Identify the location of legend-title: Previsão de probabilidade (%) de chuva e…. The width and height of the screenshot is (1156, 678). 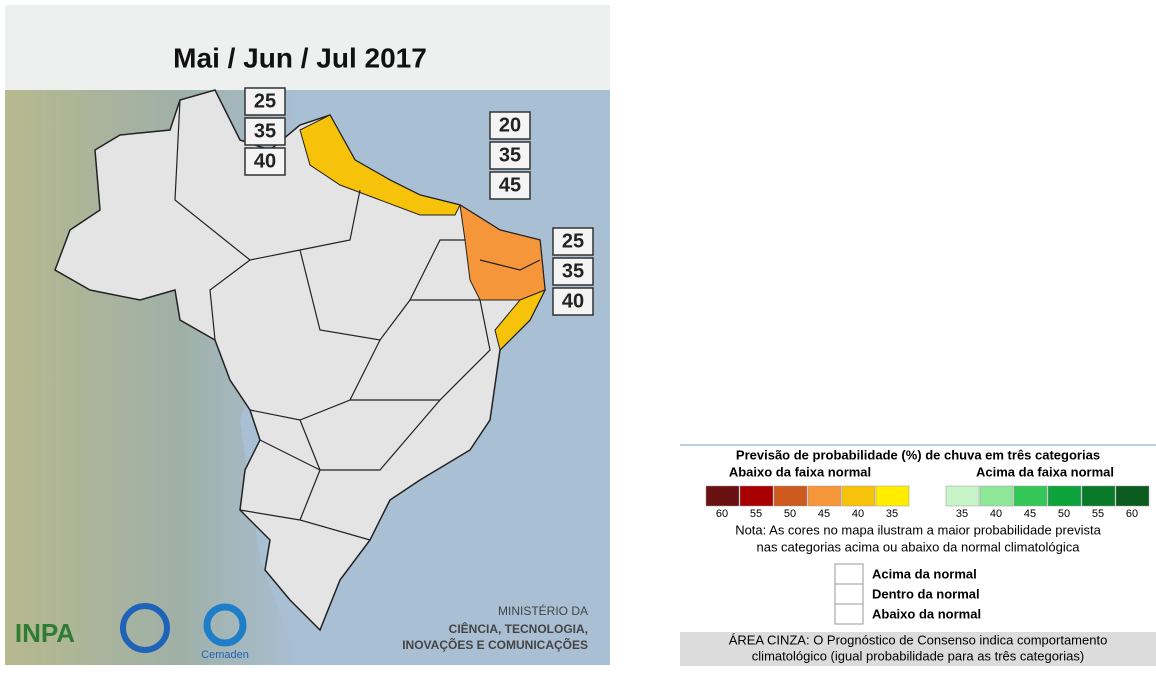
(918, 454).